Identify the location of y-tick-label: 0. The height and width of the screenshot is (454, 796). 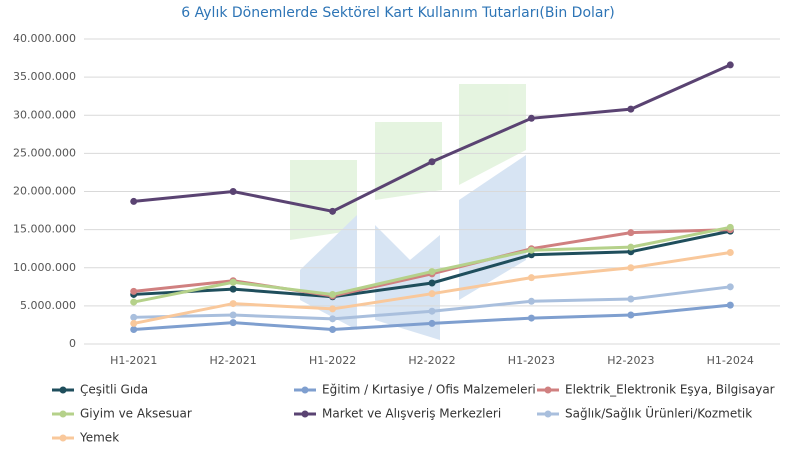
(72, 343).